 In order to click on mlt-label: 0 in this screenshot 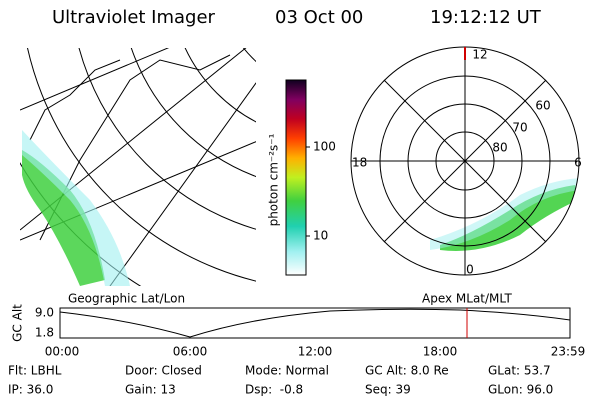, I will do `click(470, 270)`.